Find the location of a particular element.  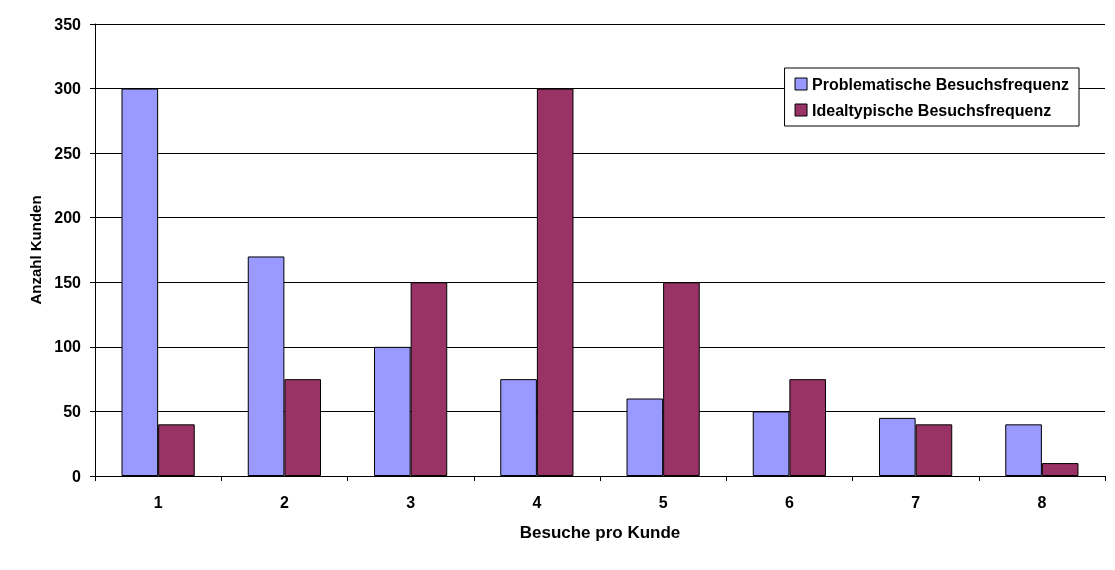

y-tick-label: 150 is located at coordinates (68, 282).